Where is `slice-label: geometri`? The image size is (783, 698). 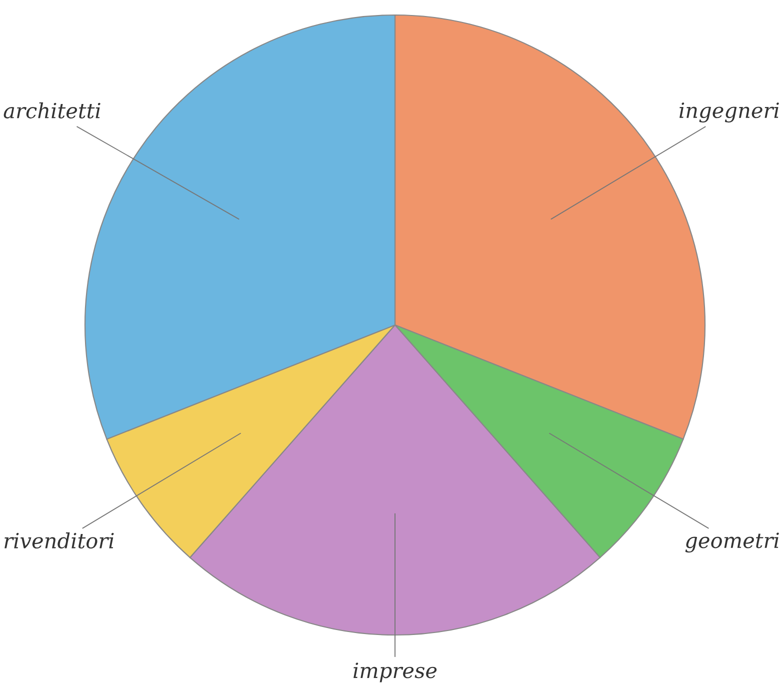
slice-label: geometri is located at coordinates (732, 542).